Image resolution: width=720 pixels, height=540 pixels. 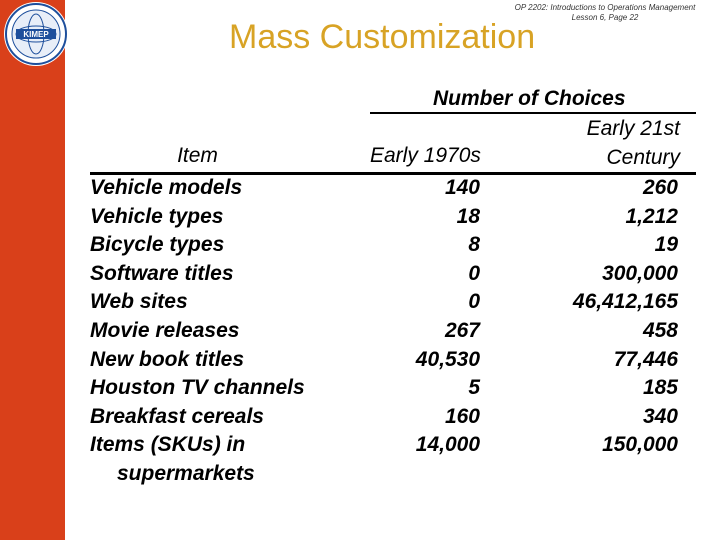 I want to click on table-row-item: New book titles, so click(x=167, y=359).